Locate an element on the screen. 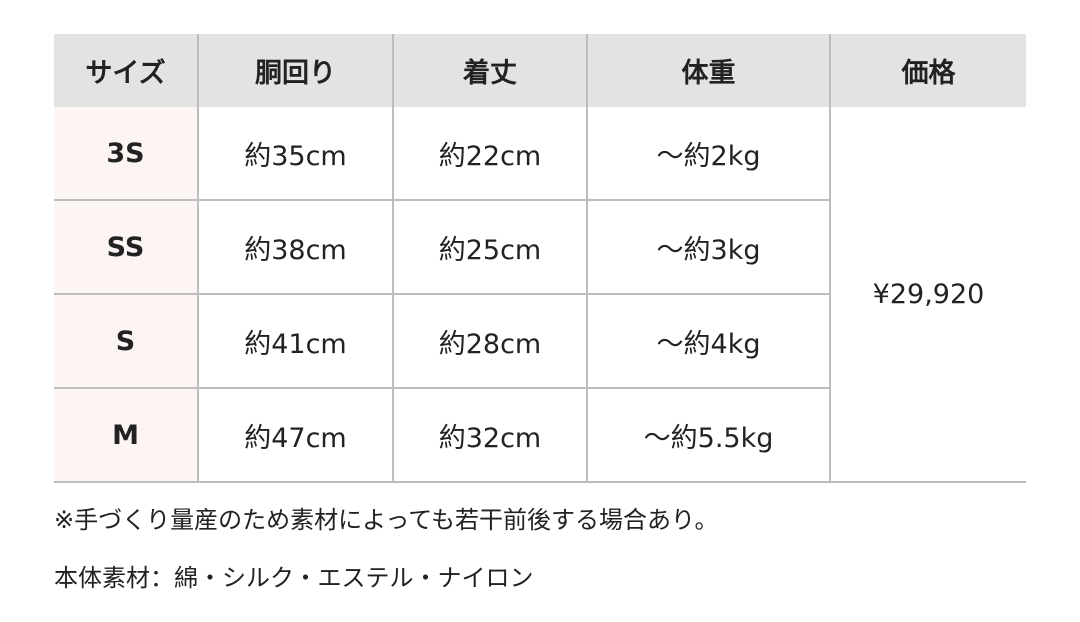 The width and height of the screenshot is (1080, 622). waist-cell: 約35cm is located at coordinates (295, 154).